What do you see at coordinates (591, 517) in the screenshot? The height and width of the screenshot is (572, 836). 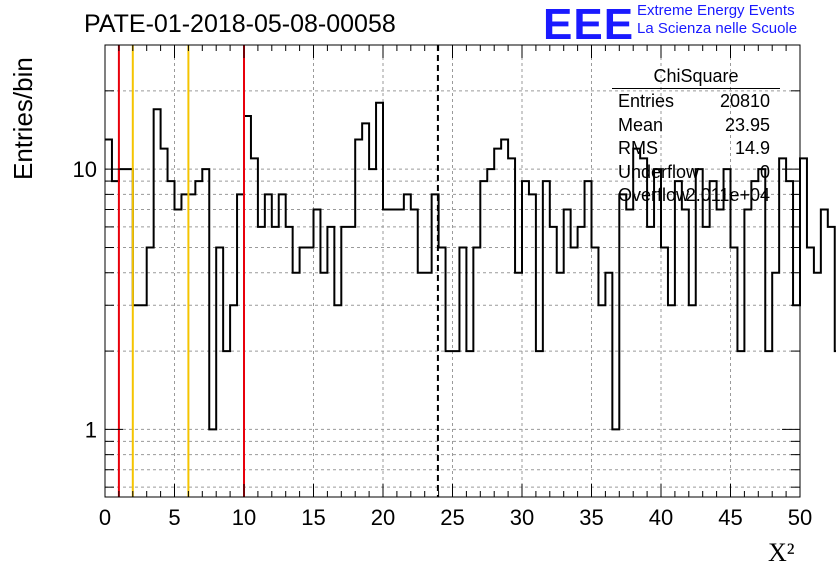 I see `x-tick-label: 35` at bounding box center [591, 517].